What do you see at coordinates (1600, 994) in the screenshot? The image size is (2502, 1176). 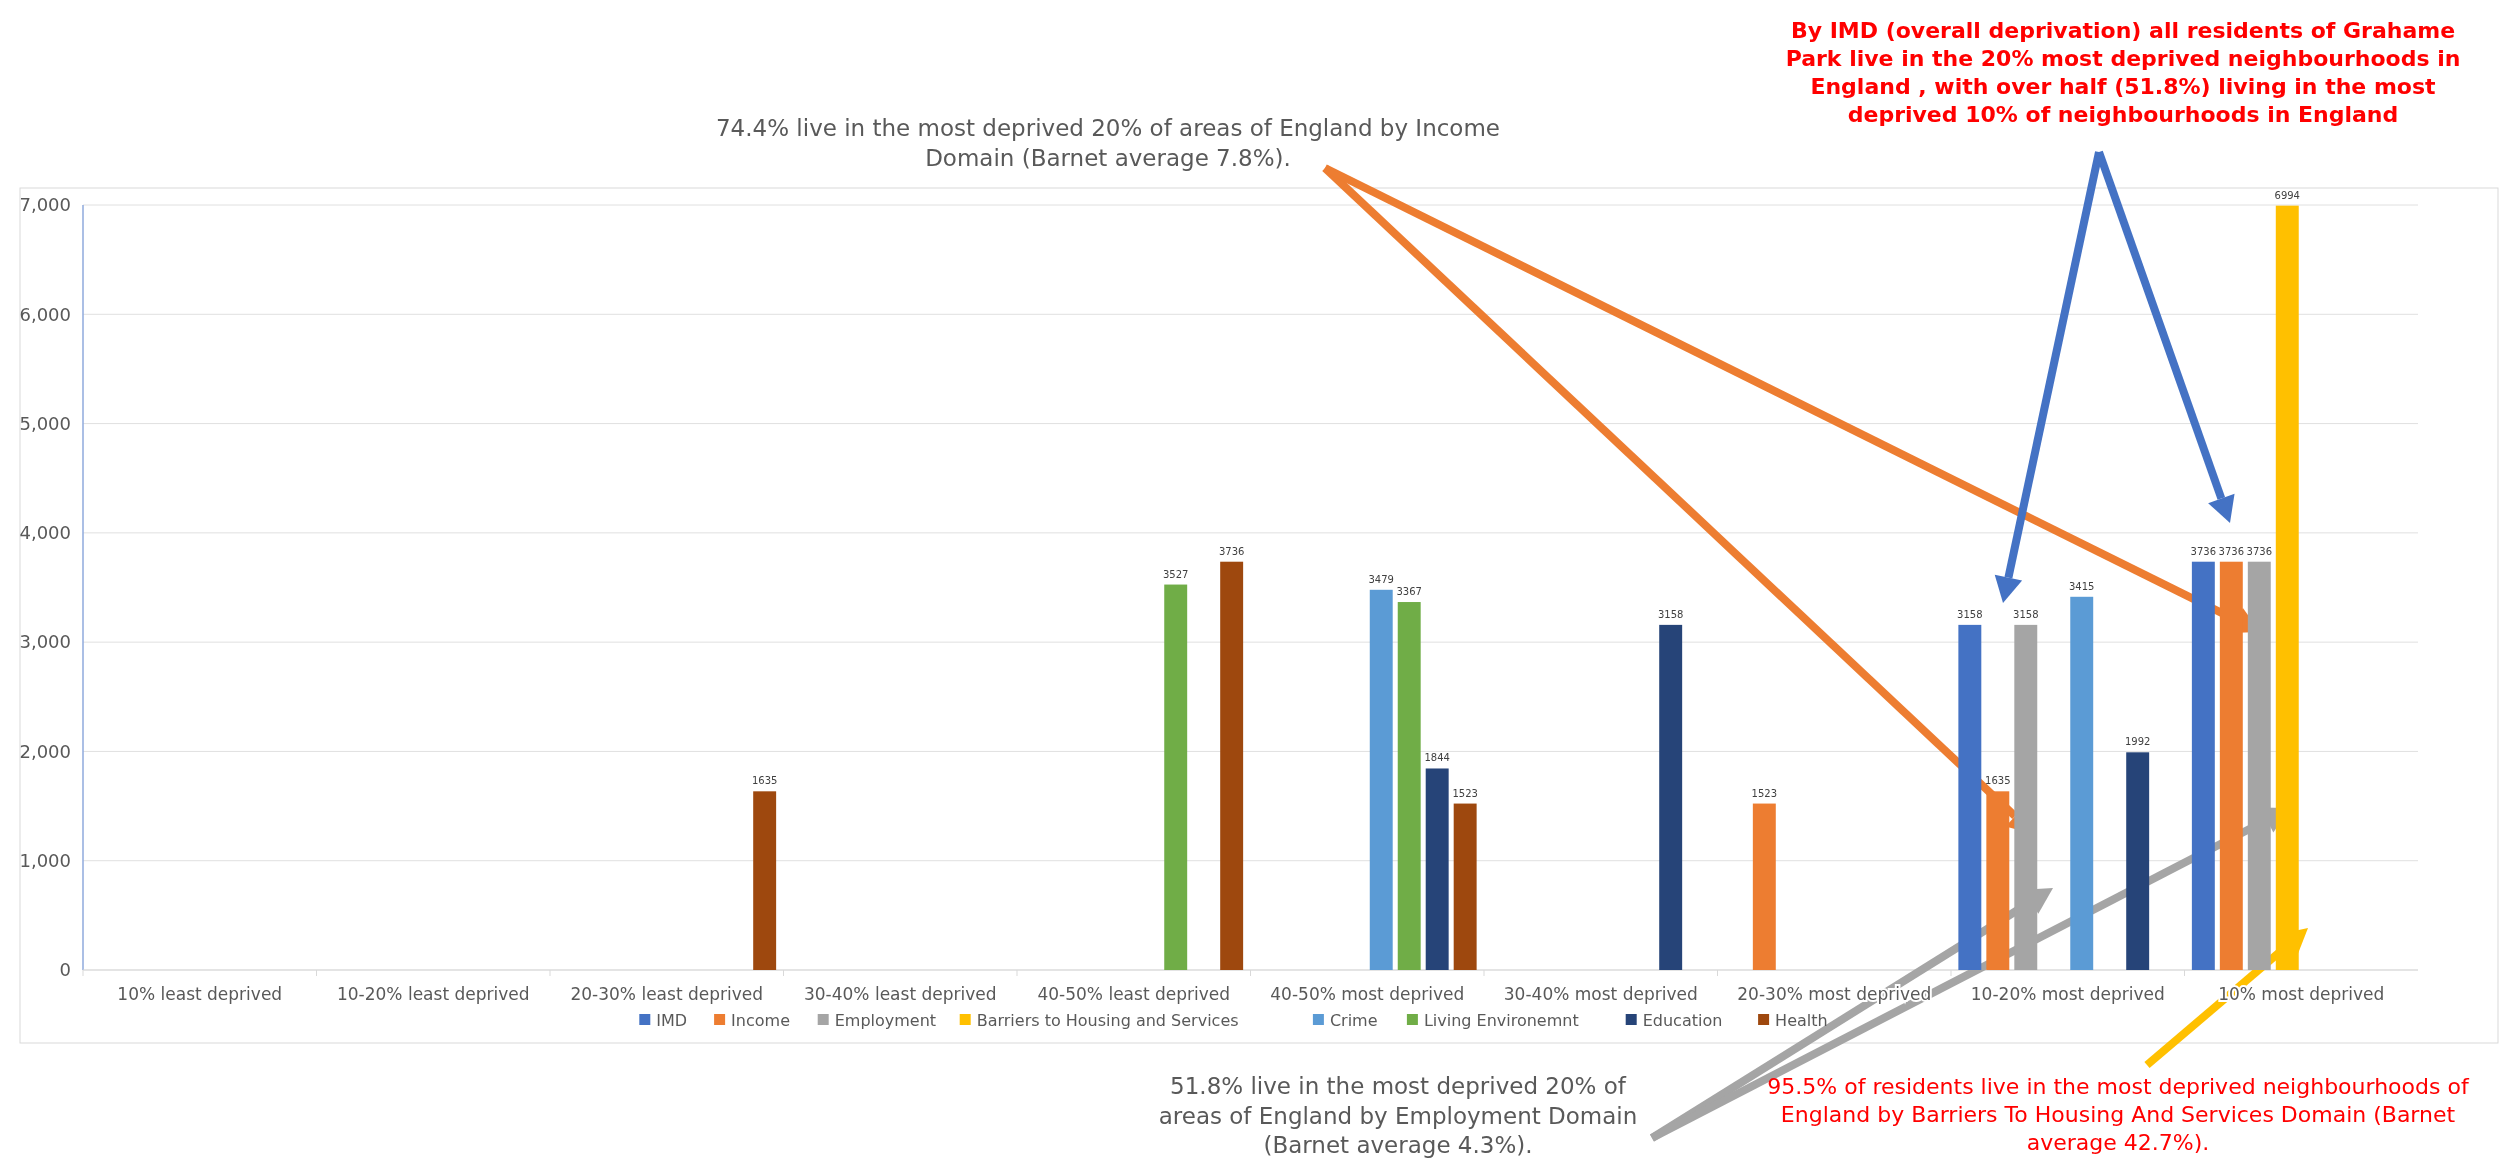 I see `x-tick-label: 30-40% most deprived` at bounding box center [1600, 994].